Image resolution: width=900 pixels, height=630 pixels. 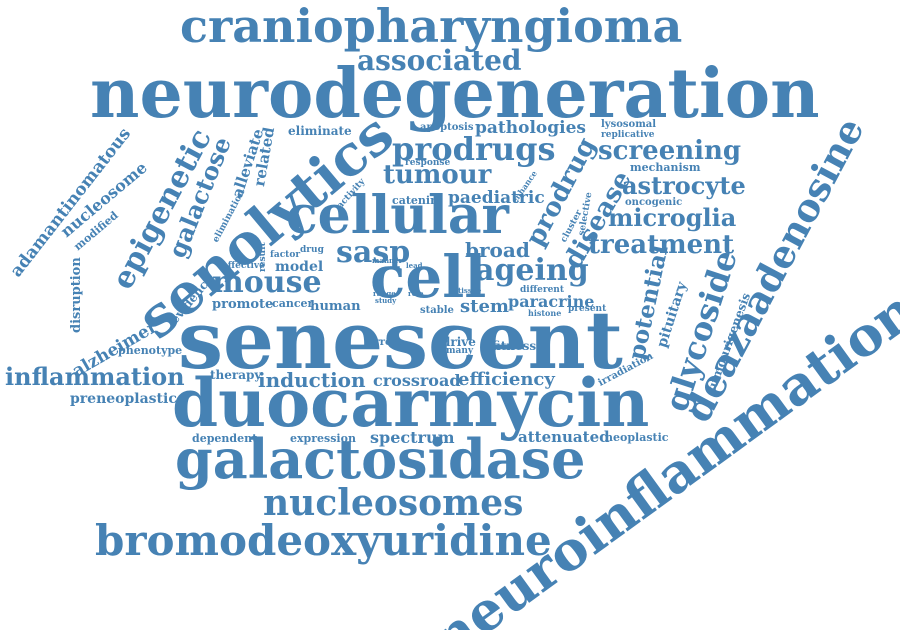 What do you see at coordinates (76, 295) in the screenshot?
I see `word-disruption: disruption` at bounding box center [76, 295].